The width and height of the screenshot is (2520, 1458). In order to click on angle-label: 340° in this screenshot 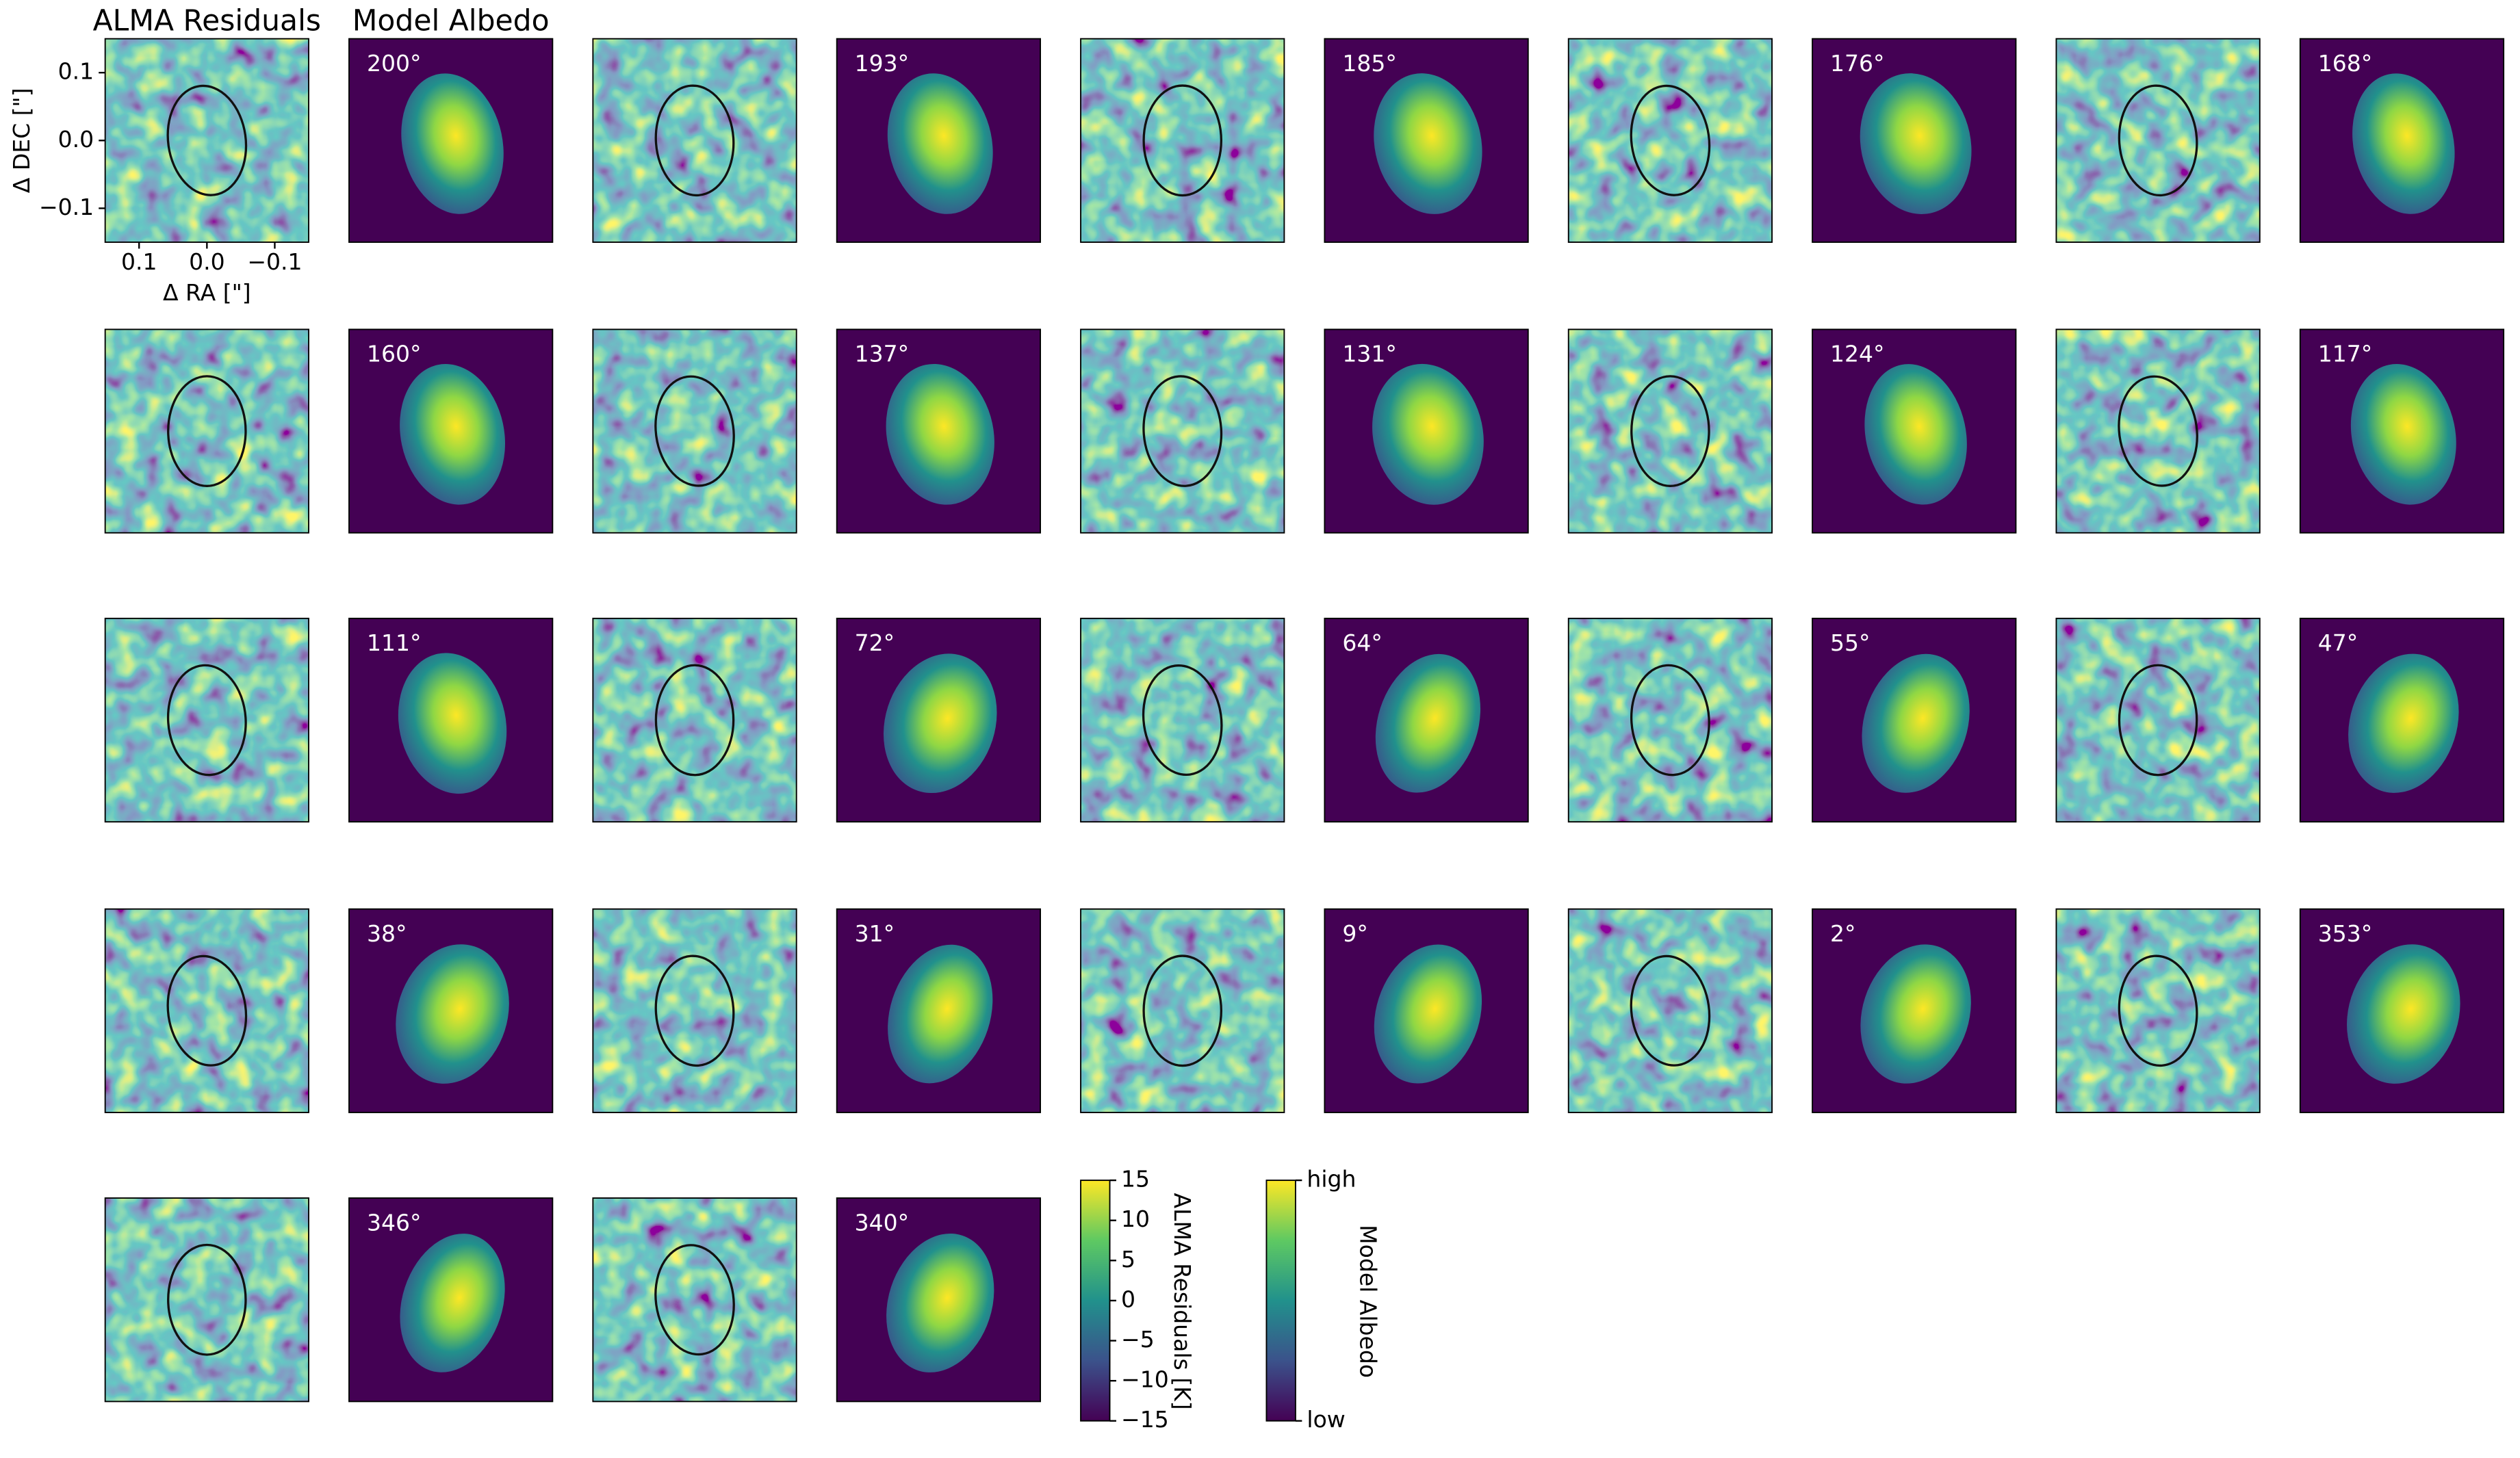, I will do `click(882, 1222)`.